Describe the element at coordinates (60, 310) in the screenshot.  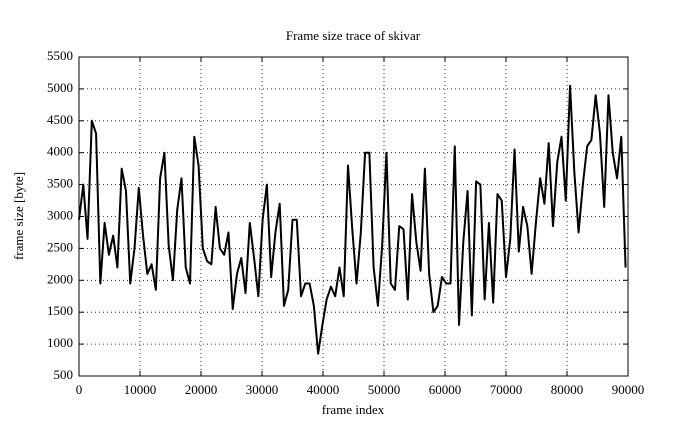
I see `y-tick-label: 1500` at that location.